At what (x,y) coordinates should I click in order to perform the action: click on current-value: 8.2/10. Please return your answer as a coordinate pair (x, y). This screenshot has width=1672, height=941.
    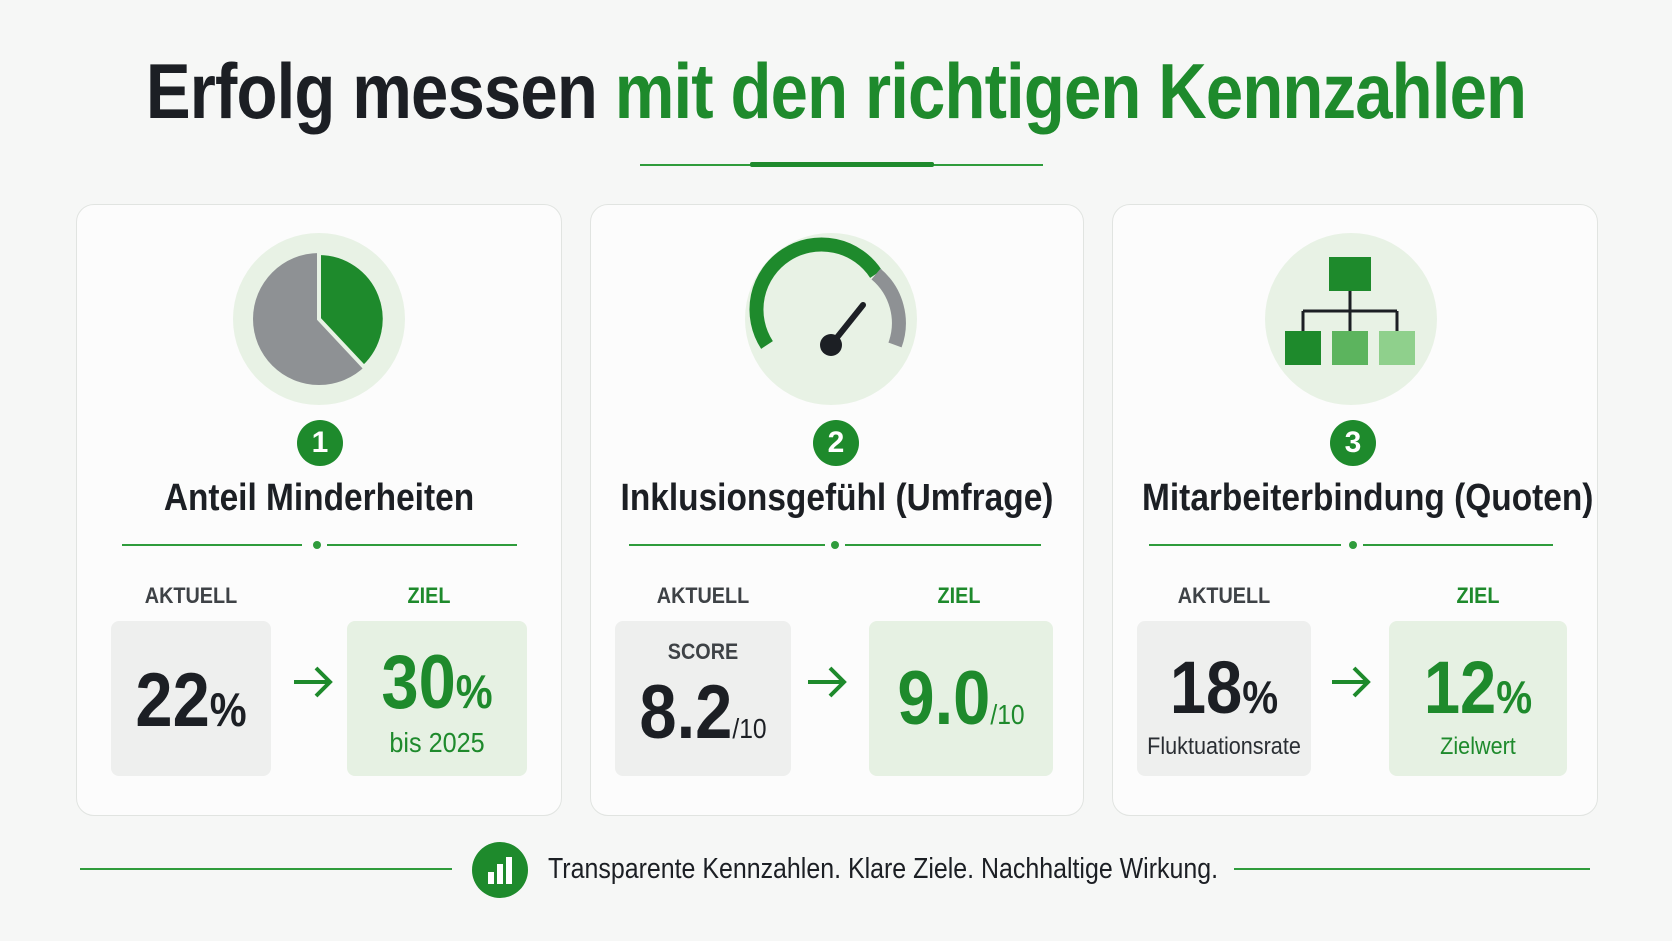
    Looking at the image, I should click on (703, 713).